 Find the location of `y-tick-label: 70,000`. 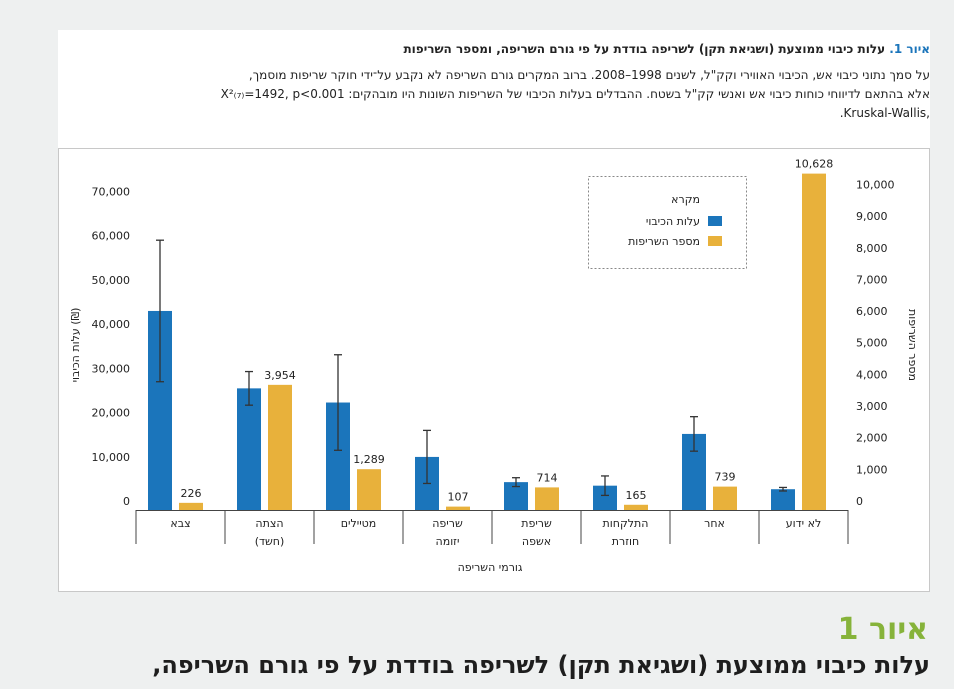

y-tick-label: 70,000 is located at coordinates (111, 191).